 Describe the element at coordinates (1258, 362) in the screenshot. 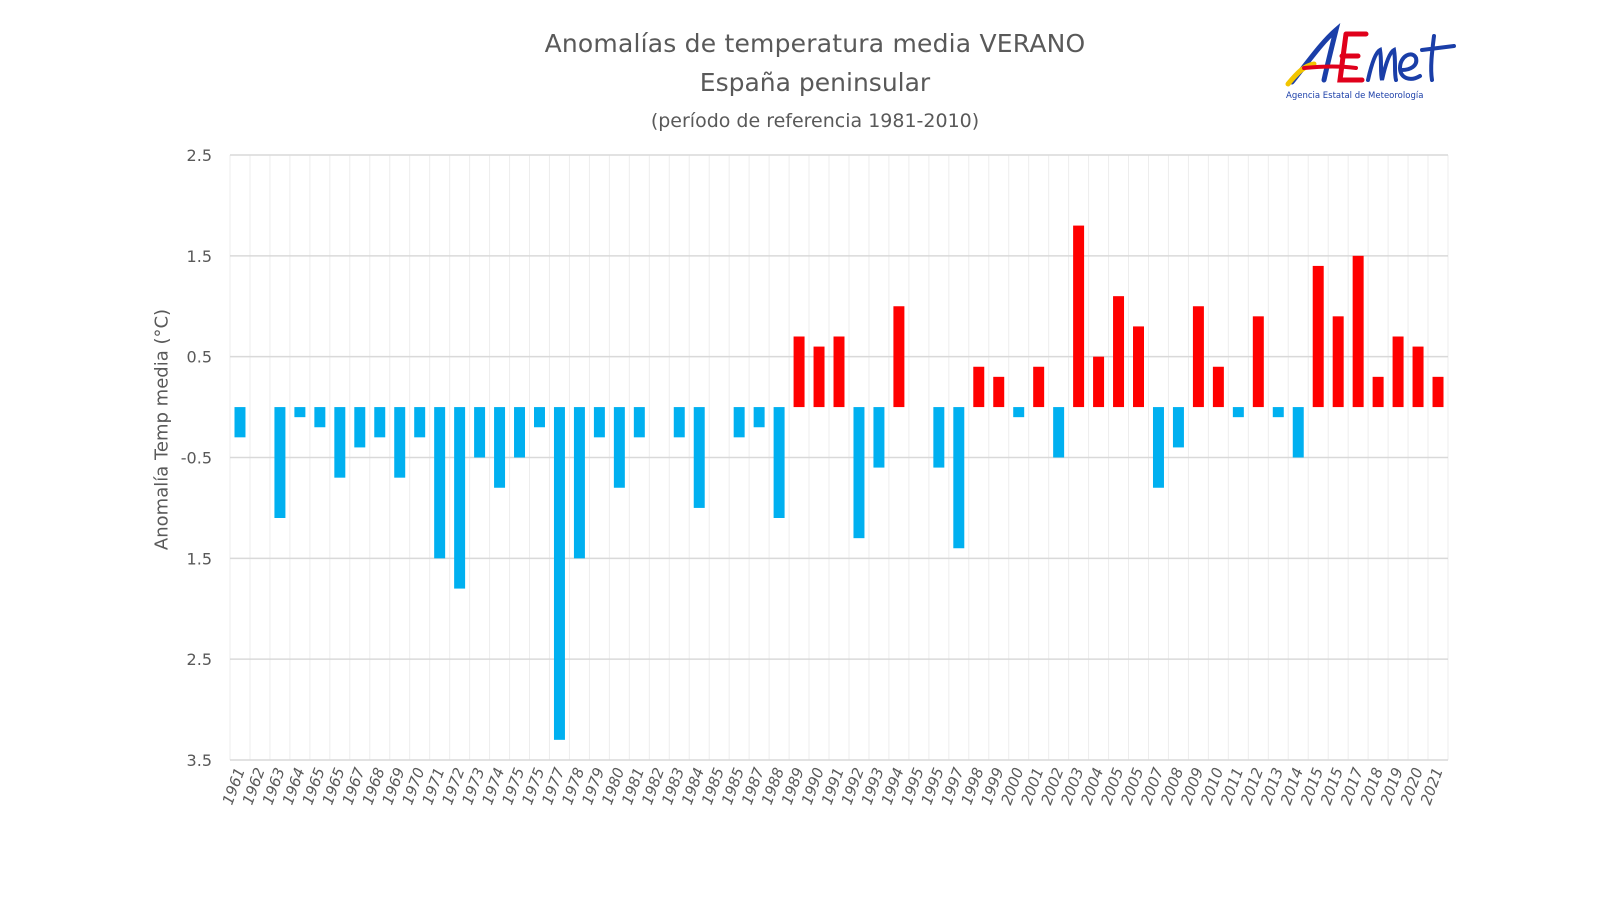

I see `bar-2012` at that location.